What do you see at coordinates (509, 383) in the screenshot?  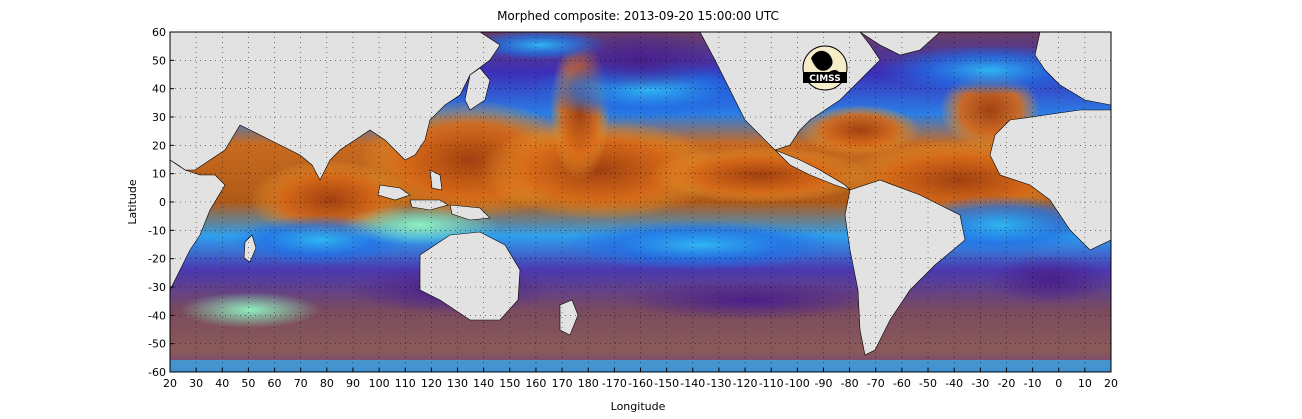 I see `x-tick-label: 150` at bounding box center [509, 383].